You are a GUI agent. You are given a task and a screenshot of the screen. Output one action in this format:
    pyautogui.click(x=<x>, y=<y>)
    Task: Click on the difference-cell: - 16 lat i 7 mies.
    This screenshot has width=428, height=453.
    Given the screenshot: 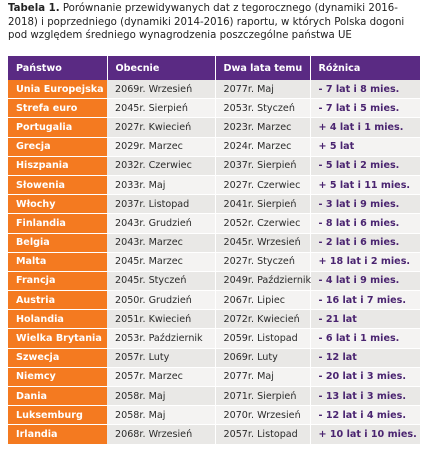 What is the action you would take?
    pyautogui.click(x=365, y=300)
    